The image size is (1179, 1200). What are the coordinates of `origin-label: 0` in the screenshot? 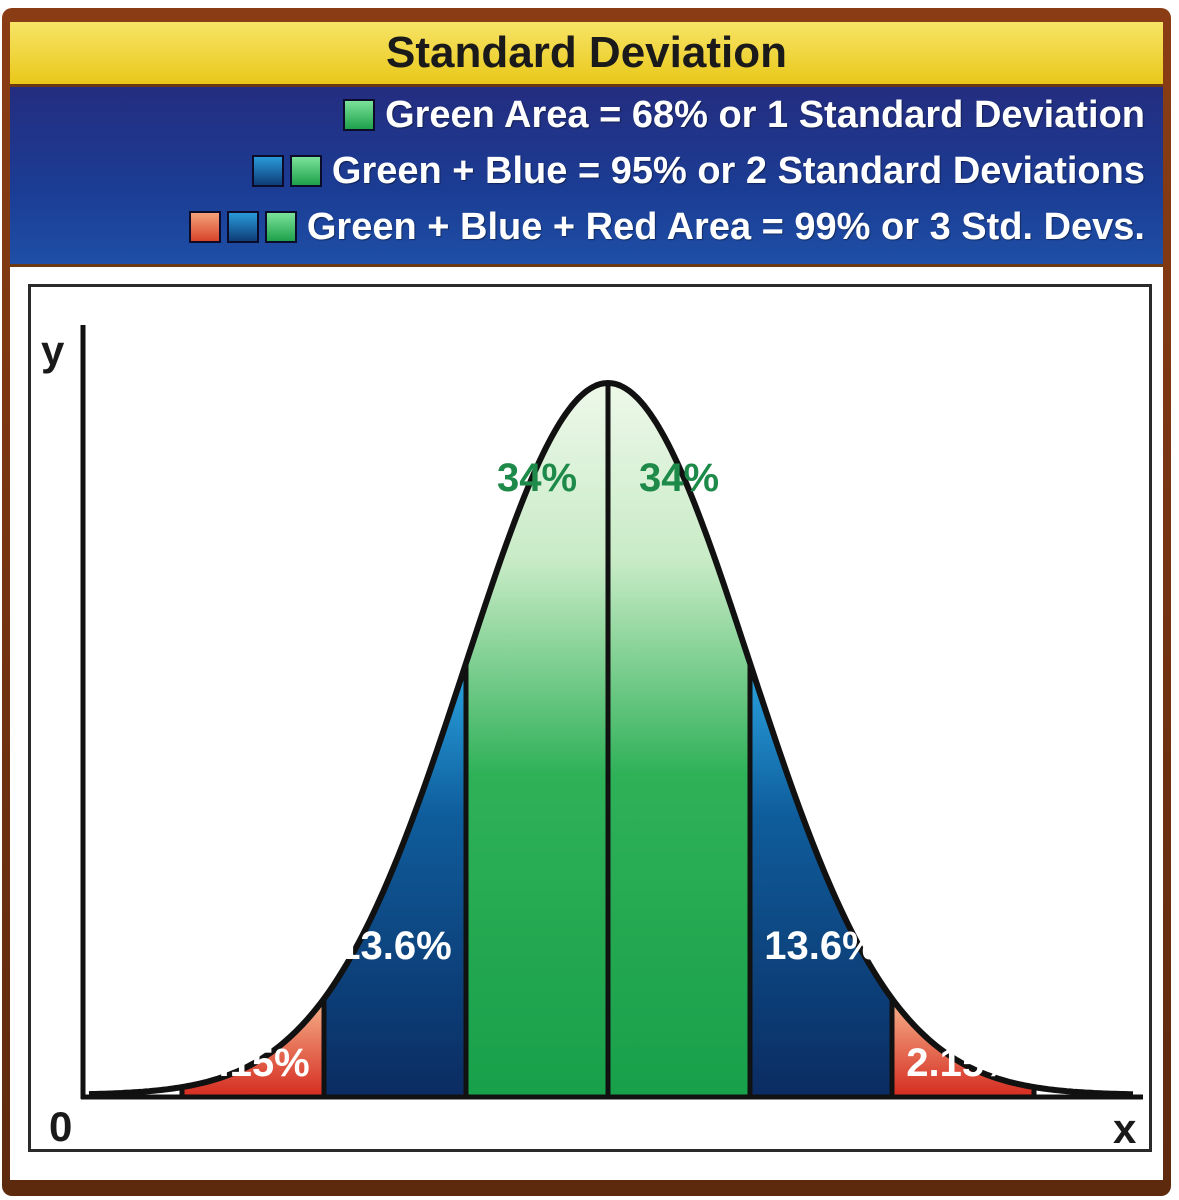 It's located at (60, 1126).